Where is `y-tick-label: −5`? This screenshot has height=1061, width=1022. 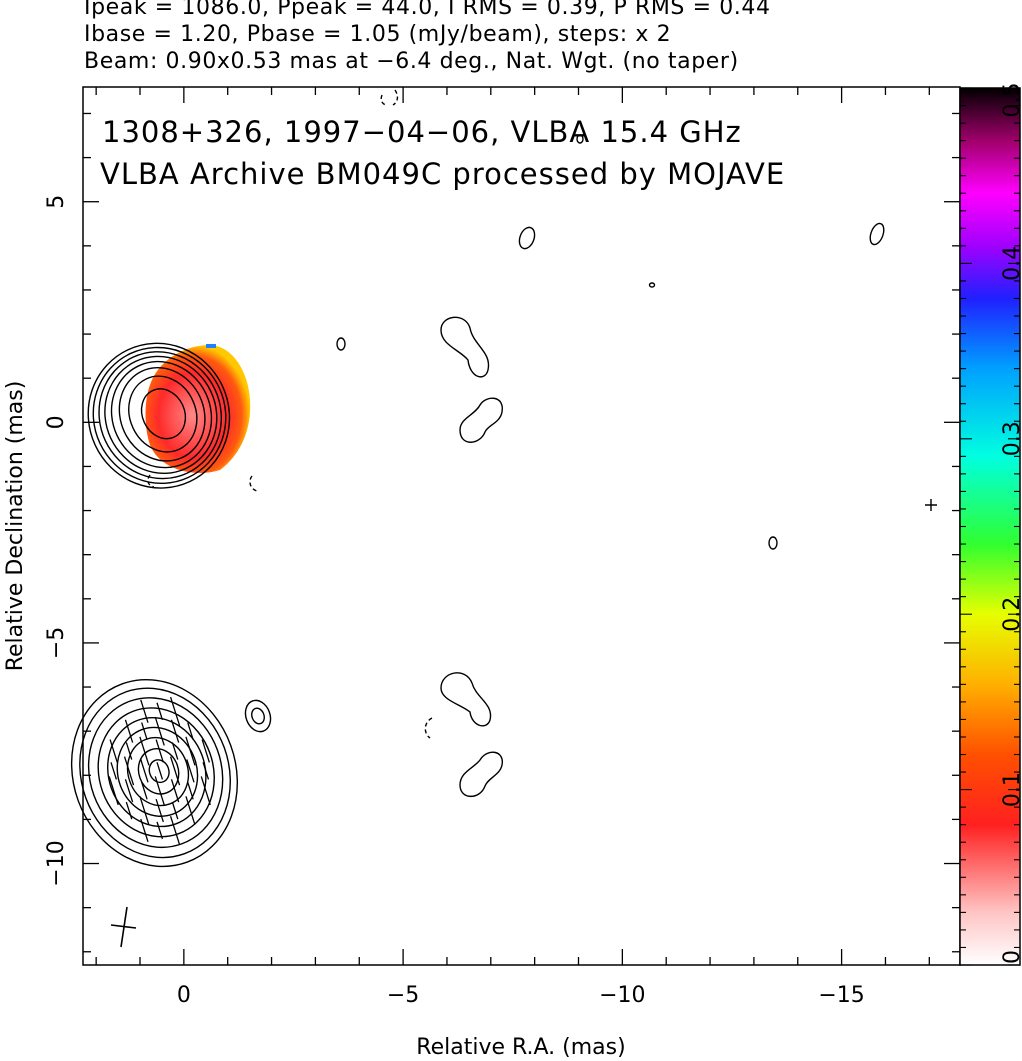
y-tick-label: −5 is located at coordinates (56, 643).